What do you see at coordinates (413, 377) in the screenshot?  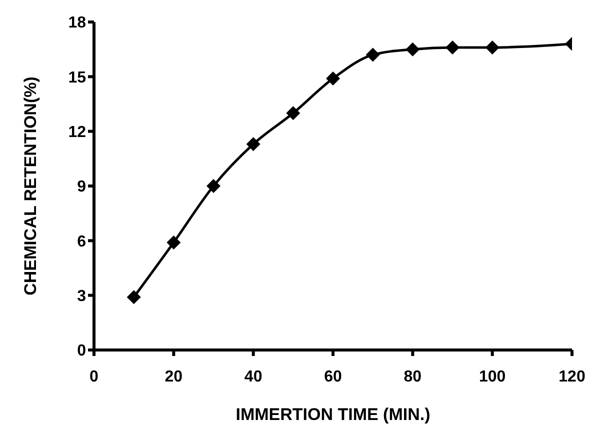 I see `x-tick-label: 80` at bounding box center [413, 377].